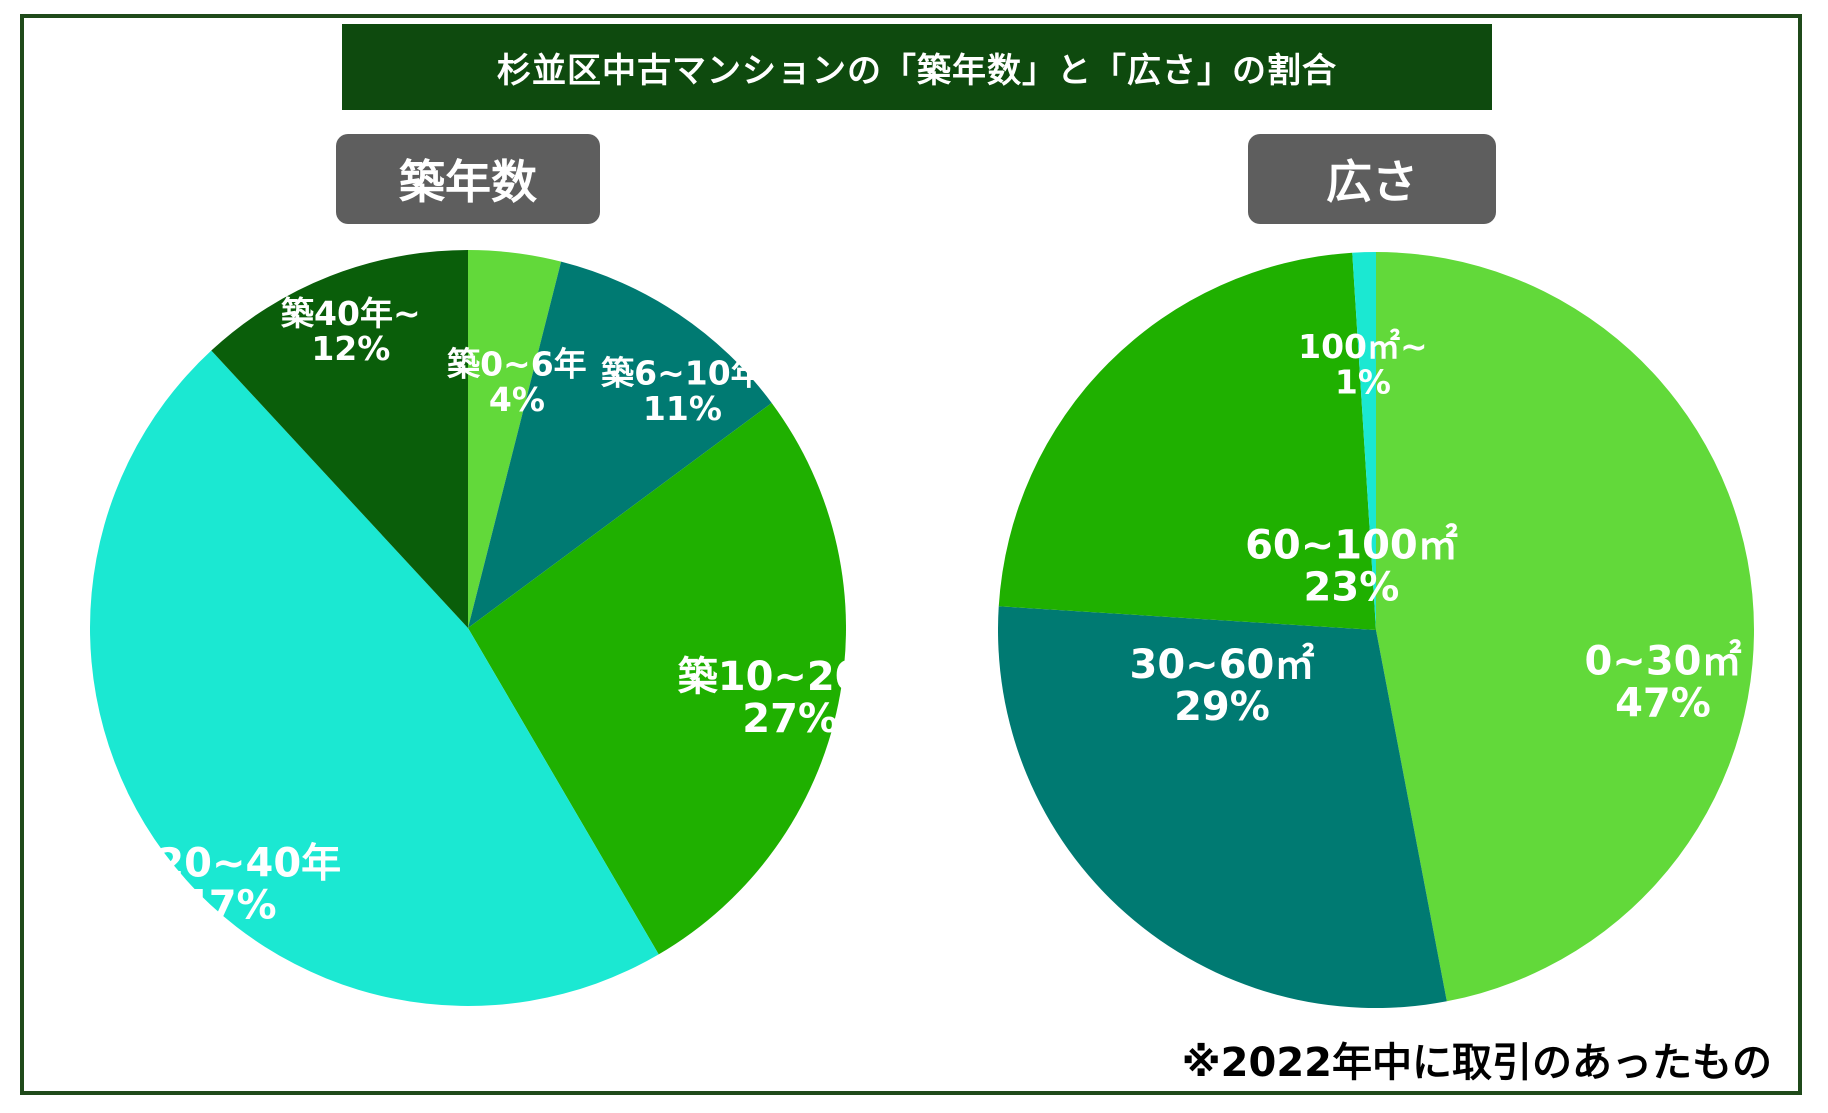  What do you see at coordinates (682, 373) in the screenshot?
I see `age-slice-label-1: 築6~10年` at bounding box center [682, 373].